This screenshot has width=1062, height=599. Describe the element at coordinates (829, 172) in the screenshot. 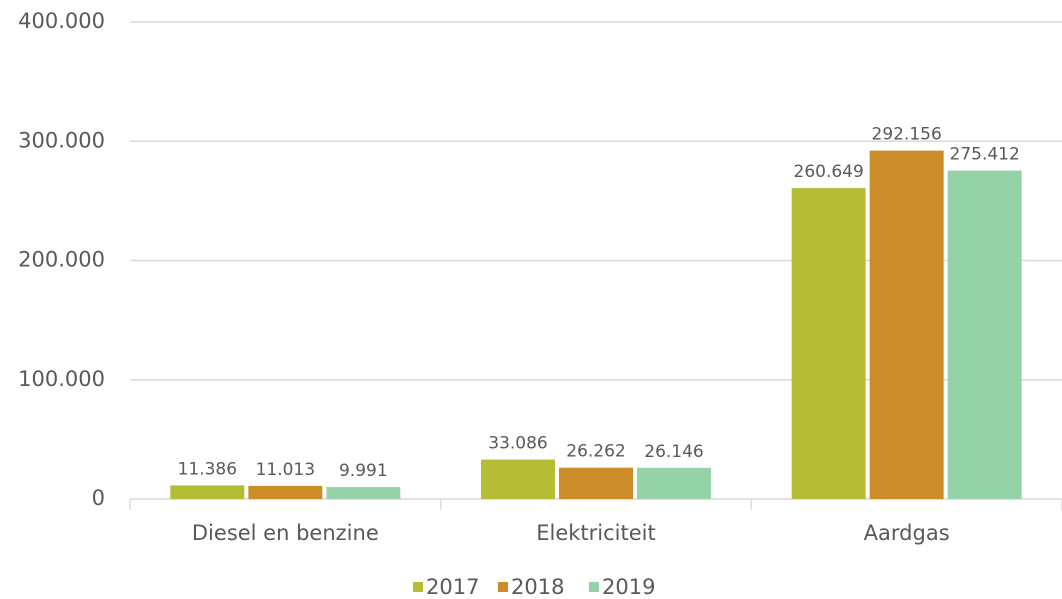

I see `data-label: 260.649` at that location.